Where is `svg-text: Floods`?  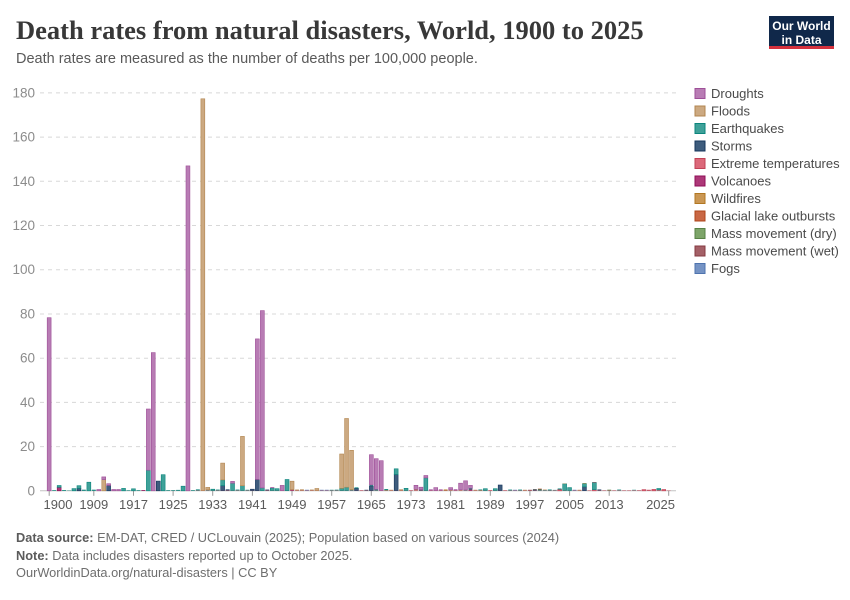
svg-text: Floods is located at coordinates (731, 111).